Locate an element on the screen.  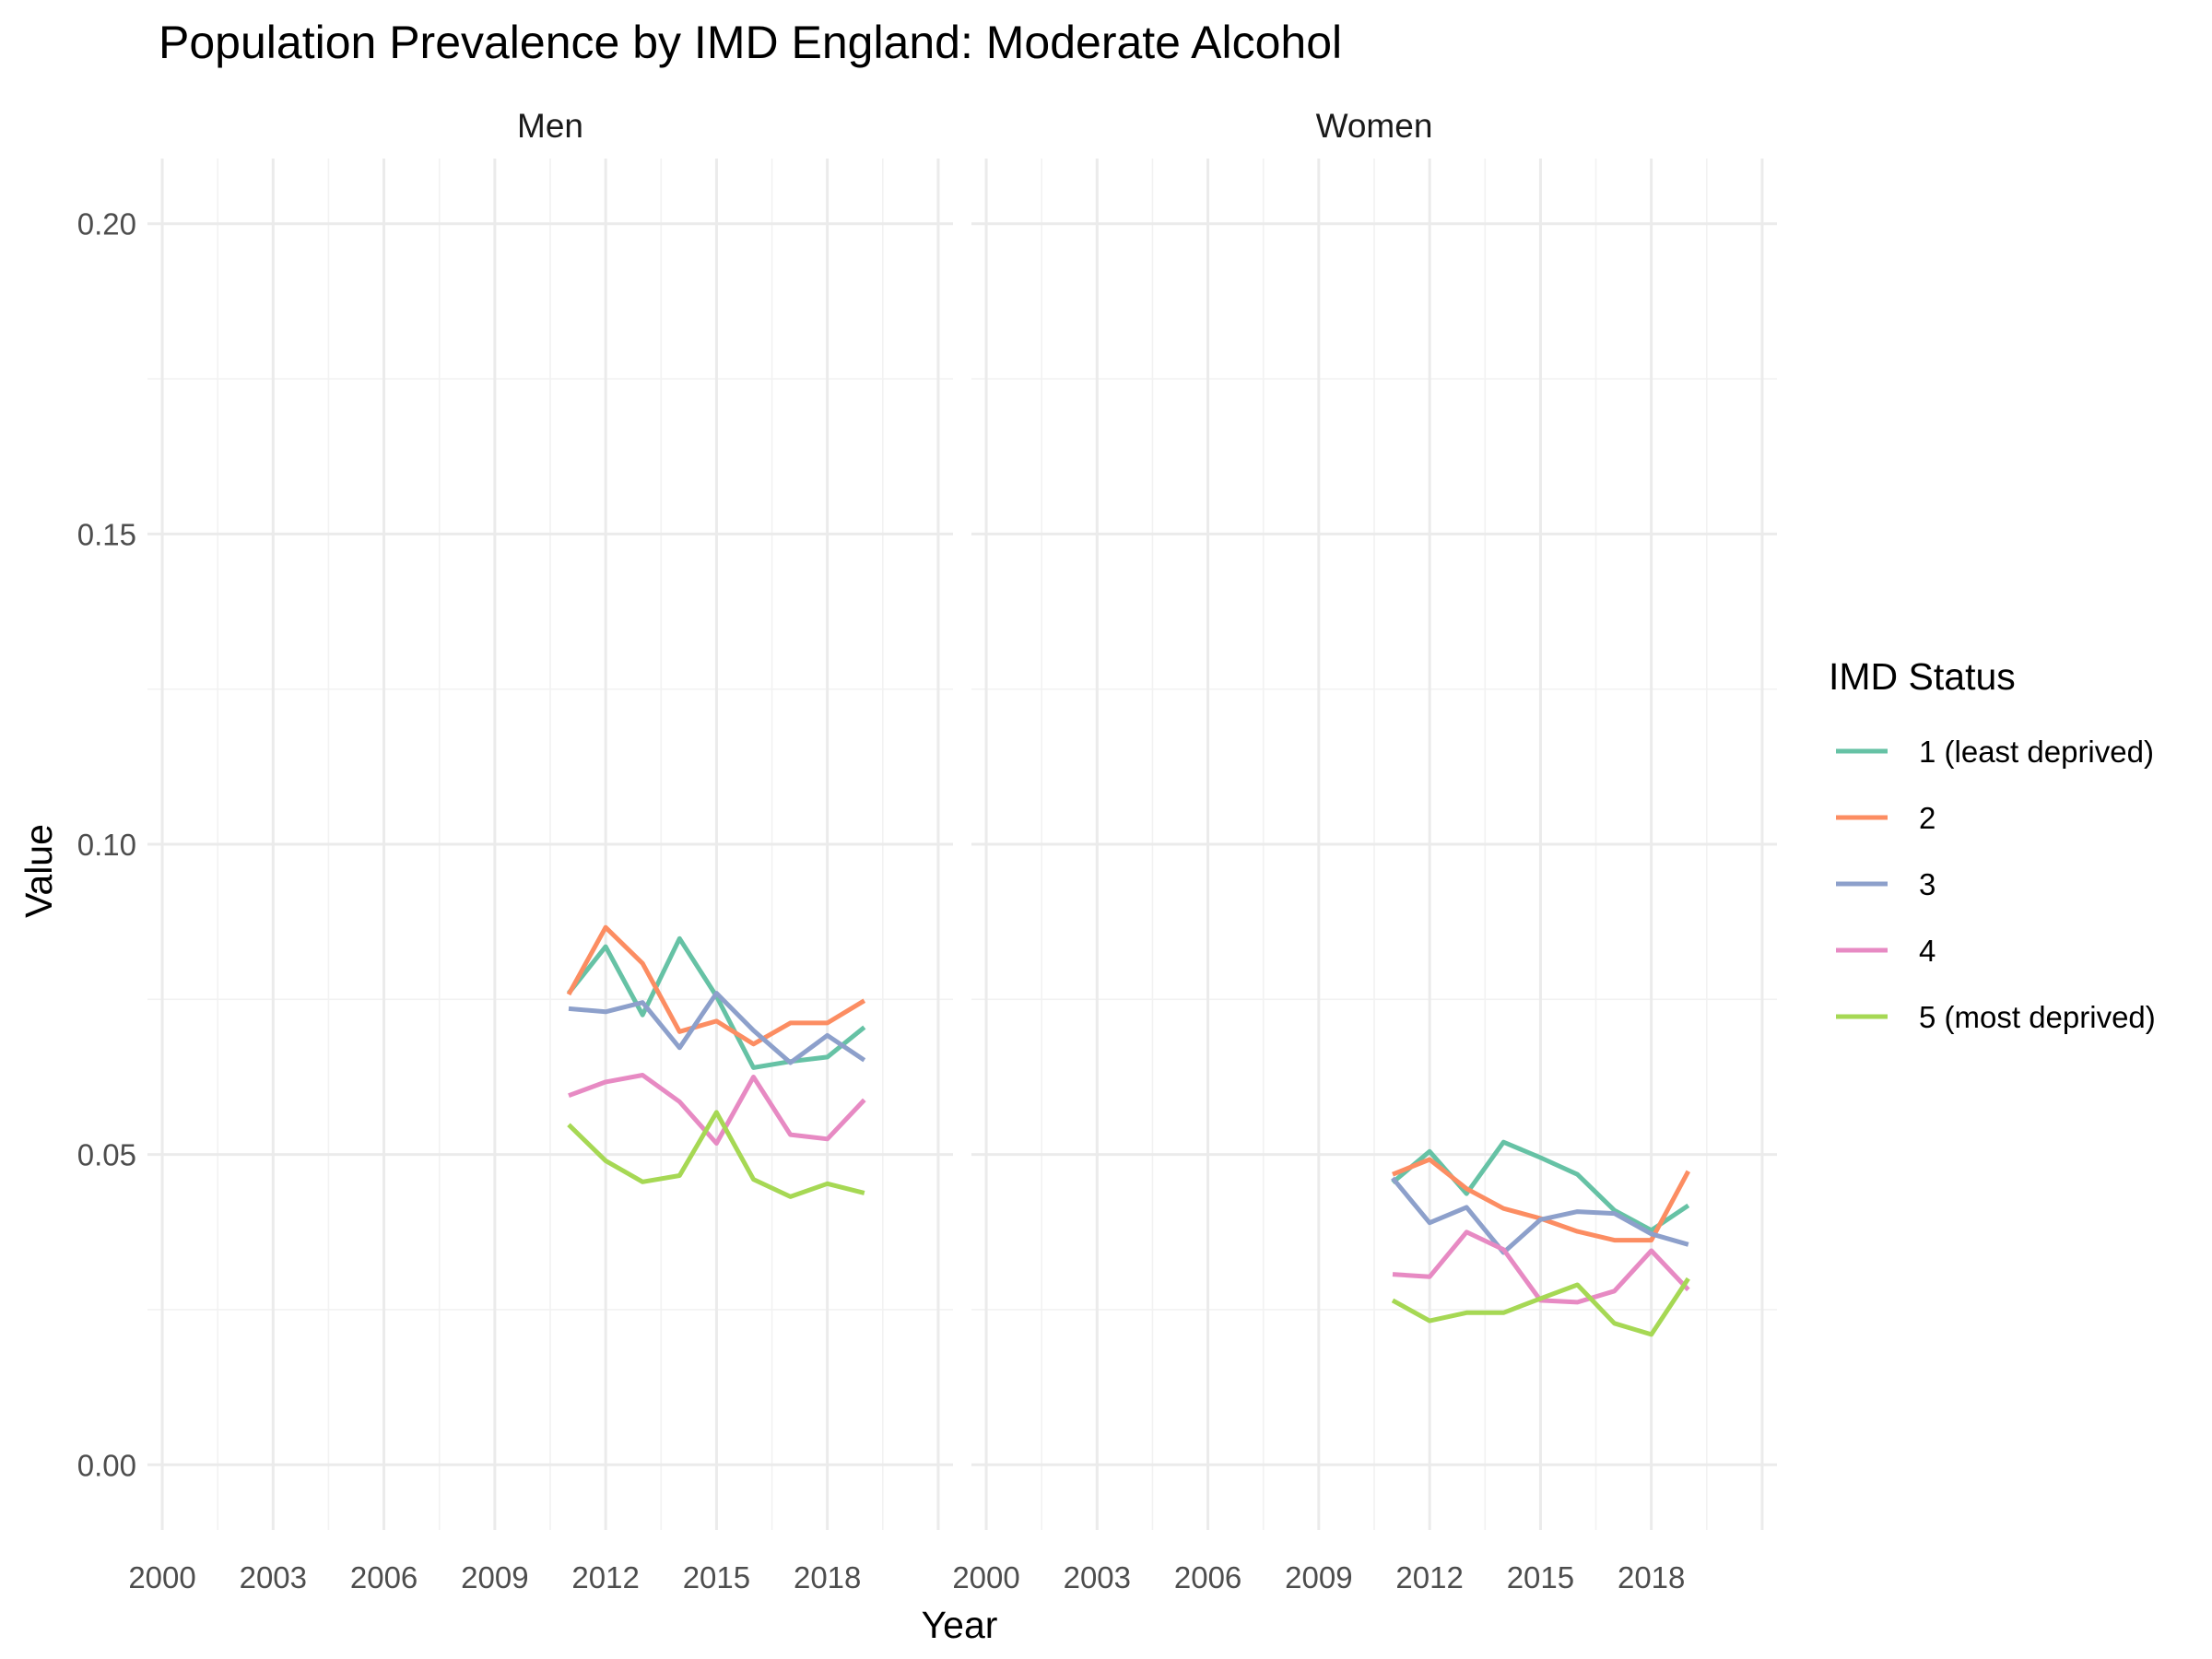
y-axis-title: Value is located at coordinates (39, 871).